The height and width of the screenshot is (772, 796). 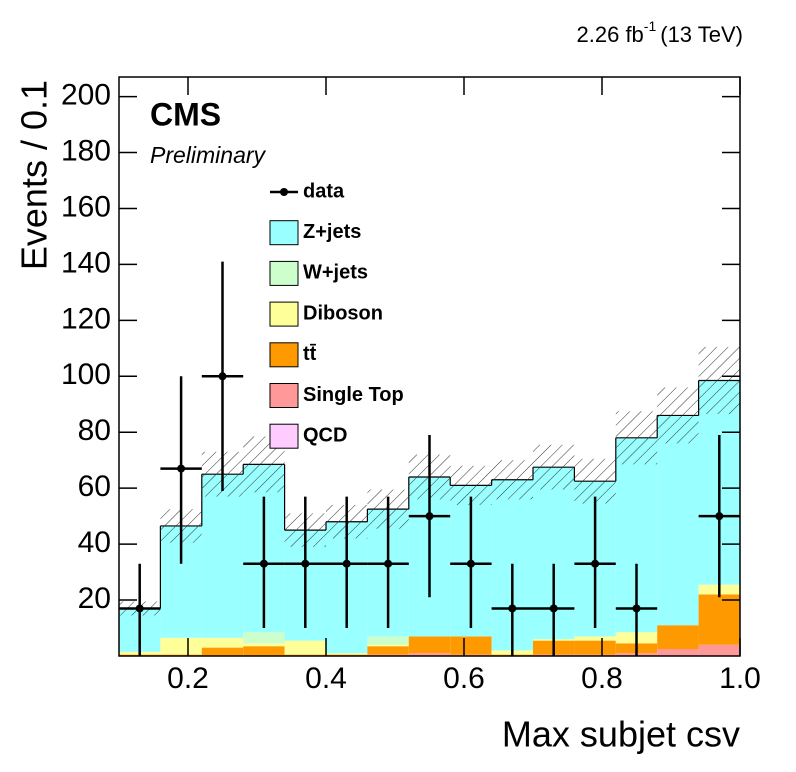 I want to click on y-tick-label: 20, so click(x=94, y=598).